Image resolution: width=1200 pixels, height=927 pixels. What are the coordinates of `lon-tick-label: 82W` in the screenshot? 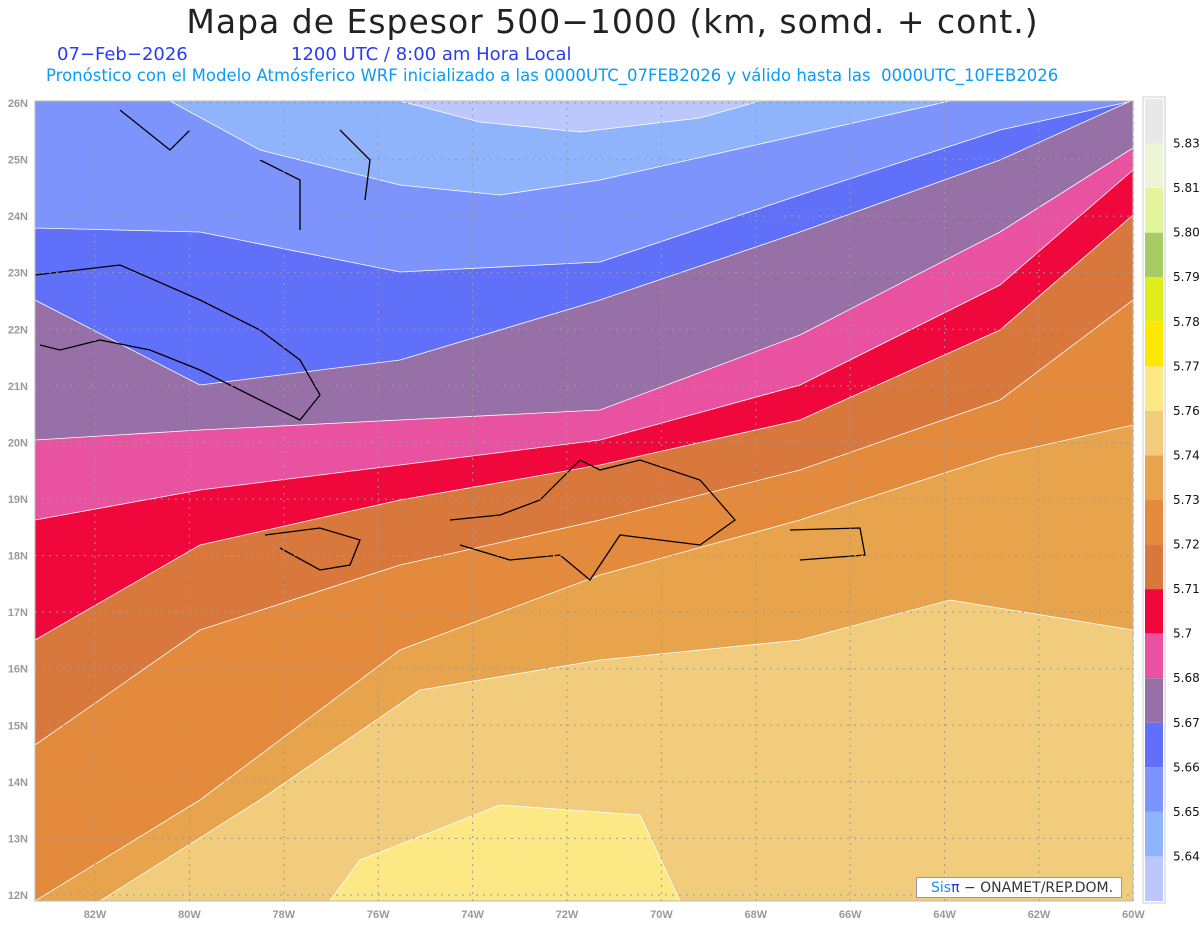 It's located at (95, 915).